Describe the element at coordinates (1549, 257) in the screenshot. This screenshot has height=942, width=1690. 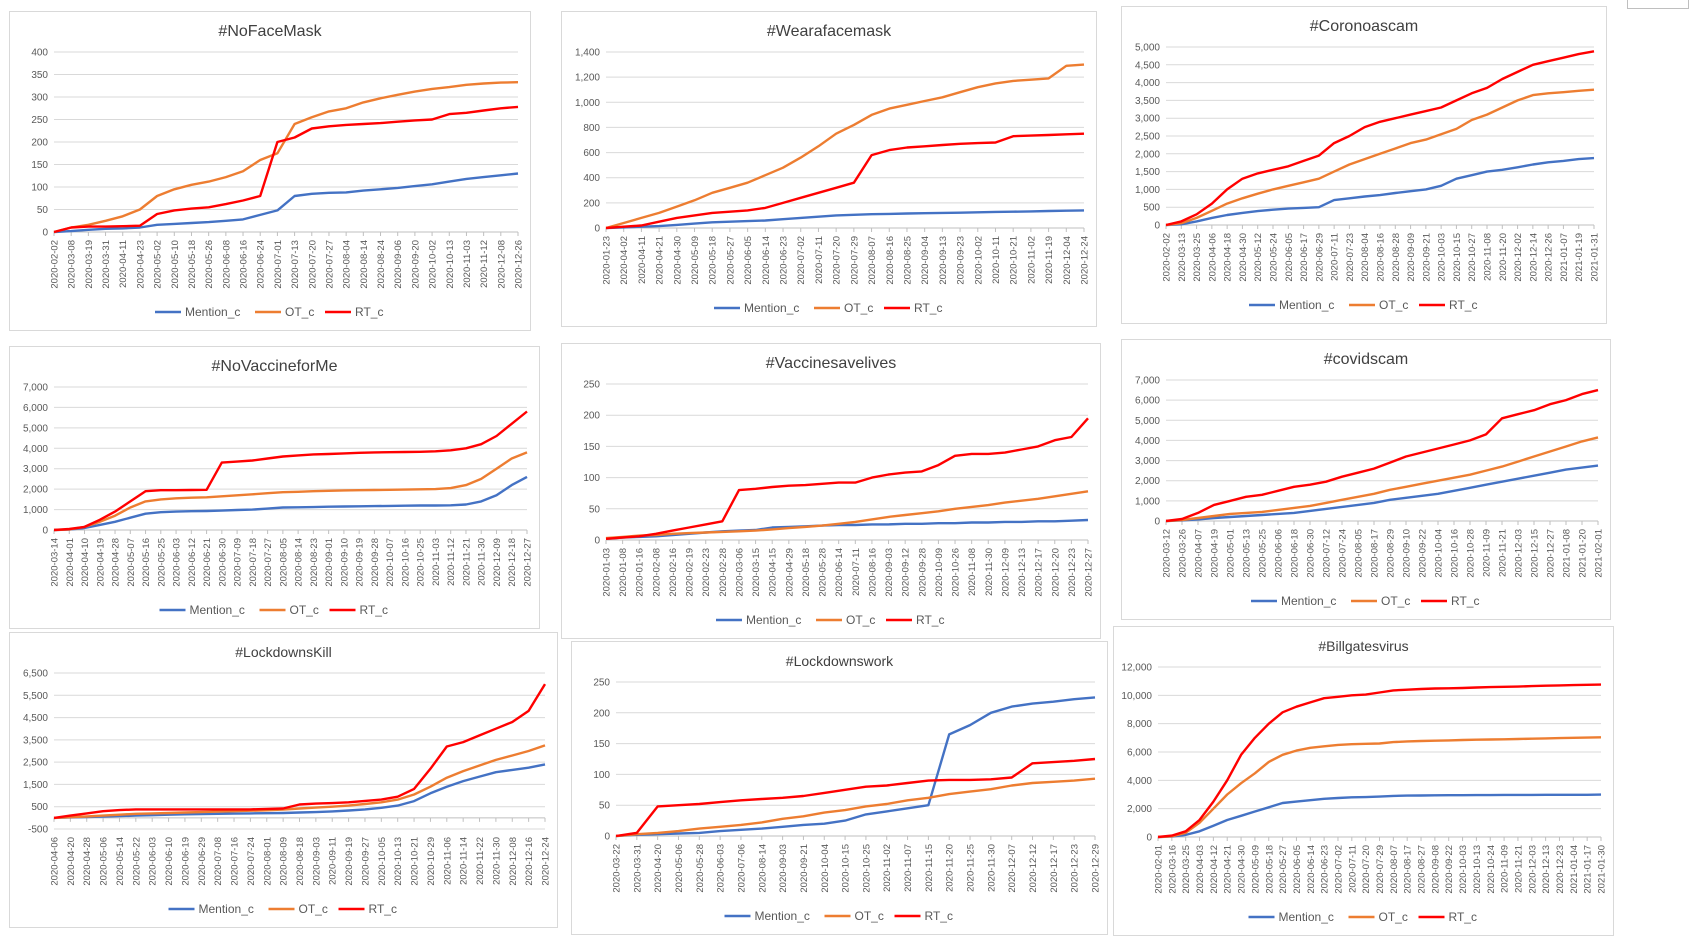
I see `x-tick-label: 2020-12-26` at that location.